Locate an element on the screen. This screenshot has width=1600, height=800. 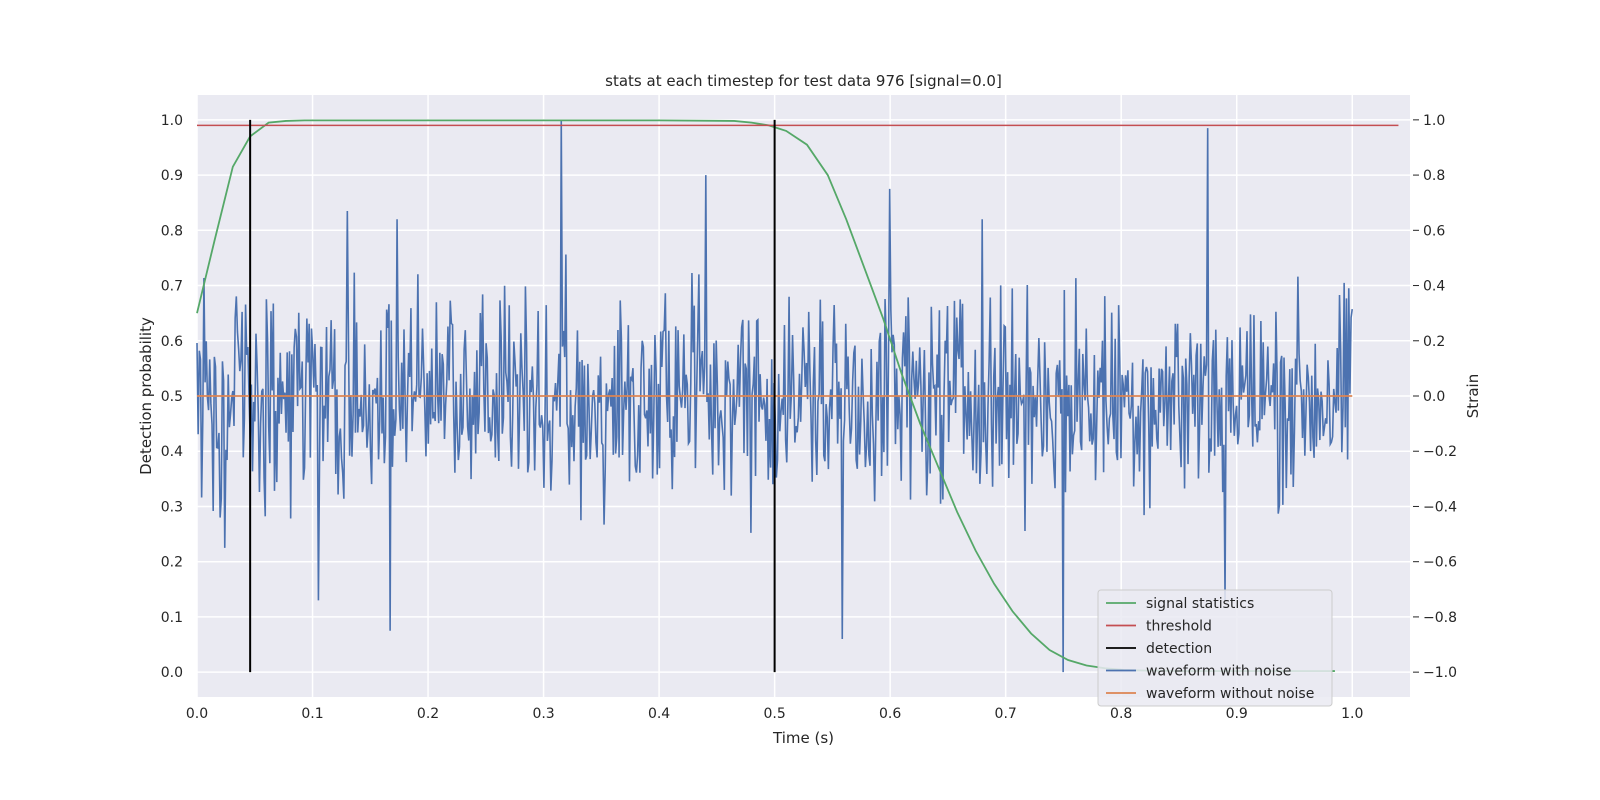
y-left-tick-label: 0.9 is located at coordinates (172, 176).